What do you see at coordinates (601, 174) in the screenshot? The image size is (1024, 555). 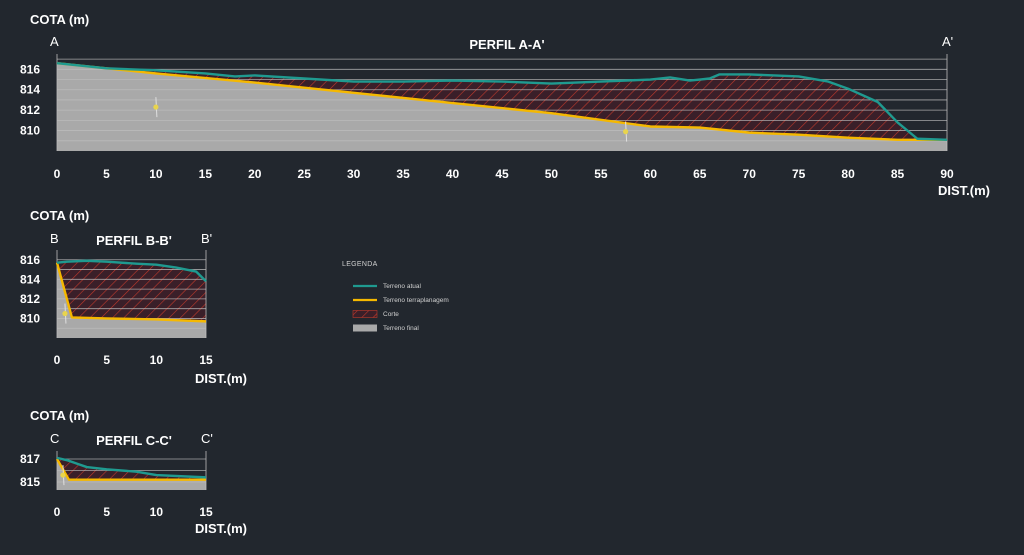 I see `x-tick-label: 55` at bounding box center [601, 174].